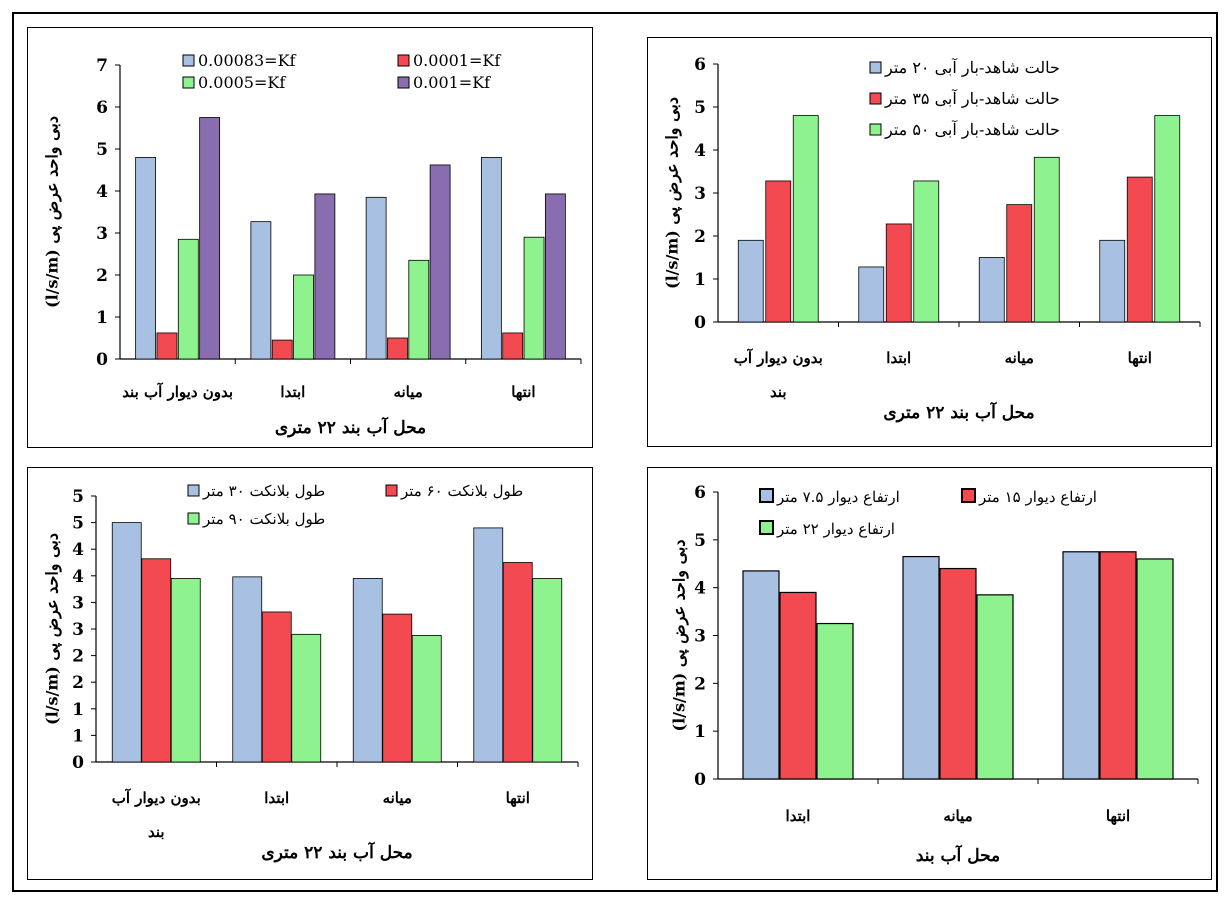  What do you see at coordinates (972, 129) in the screenshot?
I see `legend-label: حالت شاهد-بار آبی ۵۰ متر` at bounding box center [972, 129].